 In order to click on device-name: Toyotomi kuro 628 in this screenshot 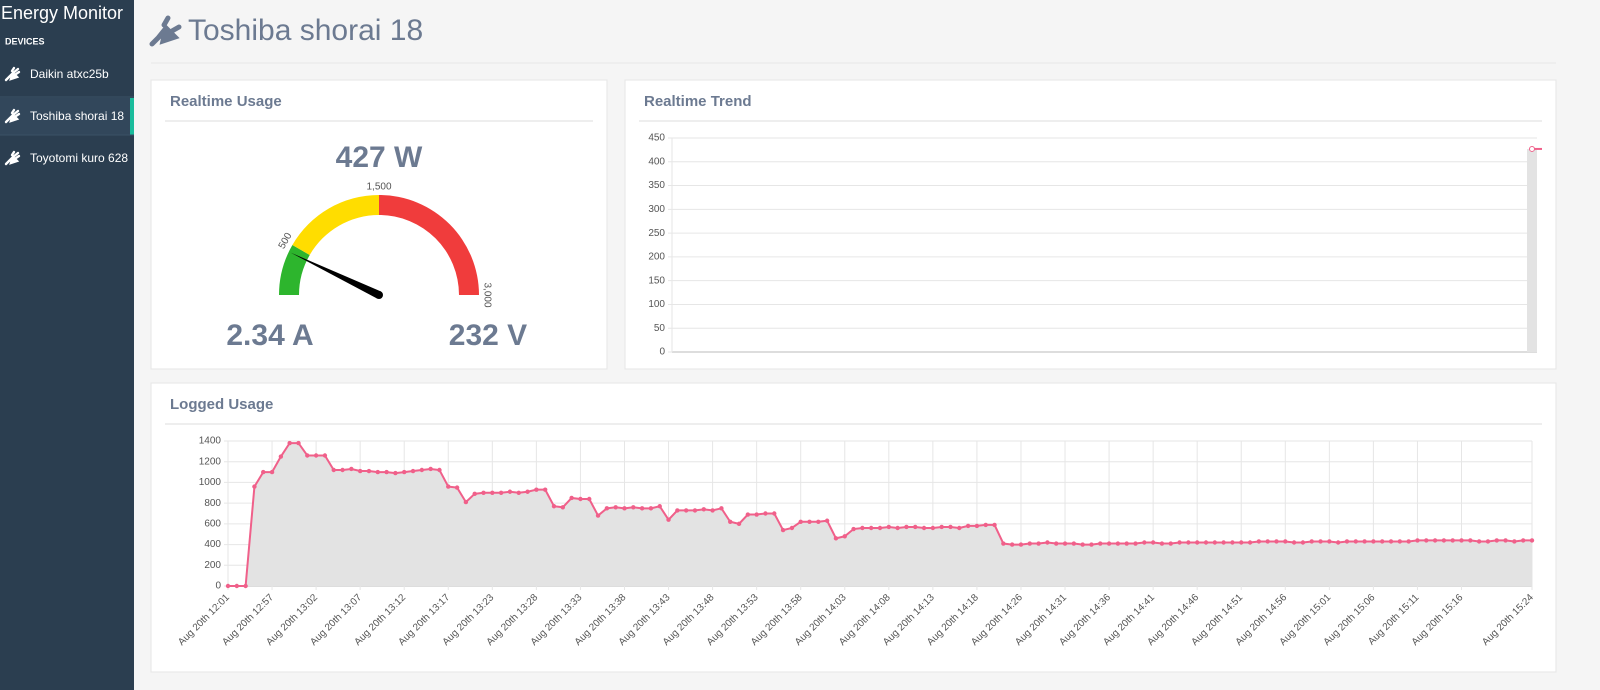, I will do `click(79, 158)`.